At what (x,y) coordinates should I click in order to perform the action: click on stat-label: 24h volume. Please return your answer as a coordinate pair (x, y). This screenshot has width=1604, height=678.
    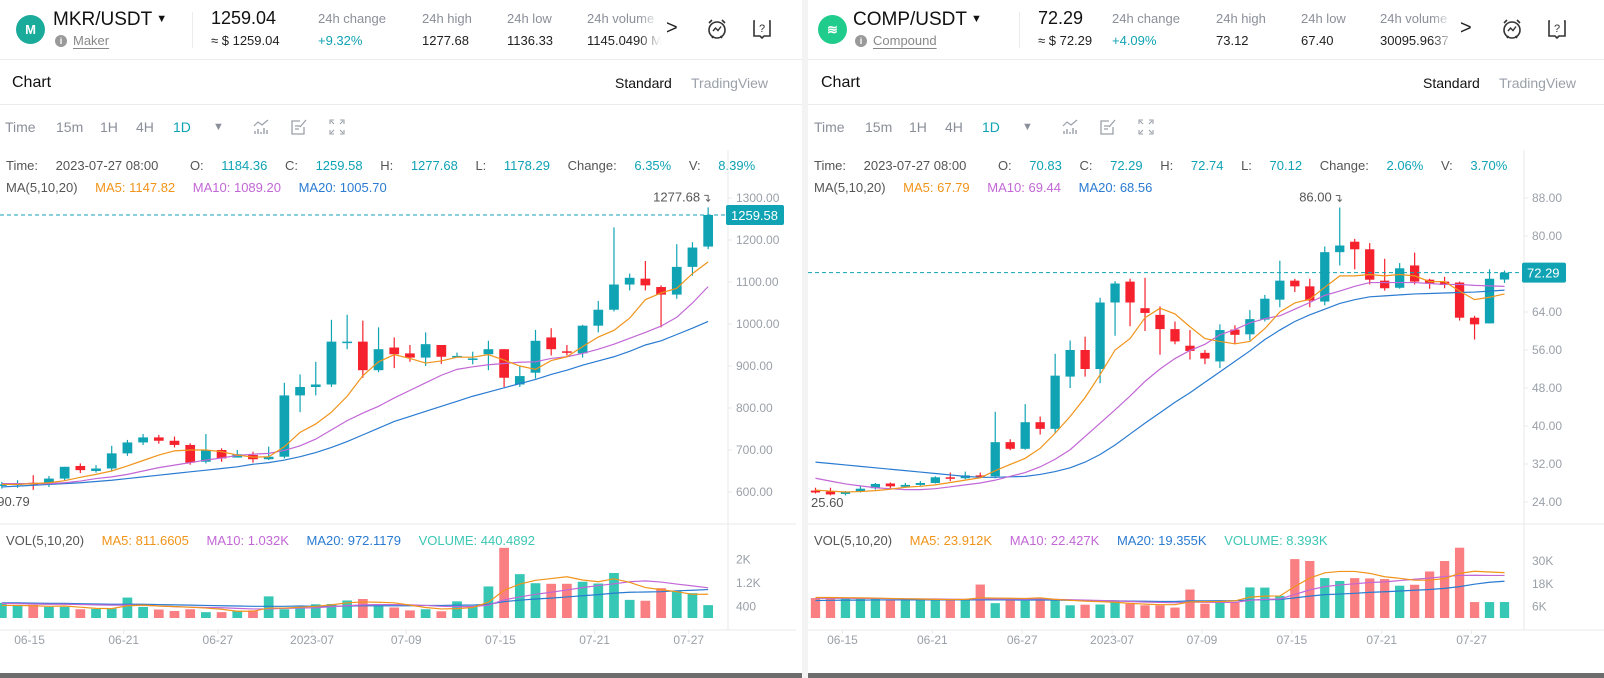
    Looking at the image, I should click on (1414, 18).